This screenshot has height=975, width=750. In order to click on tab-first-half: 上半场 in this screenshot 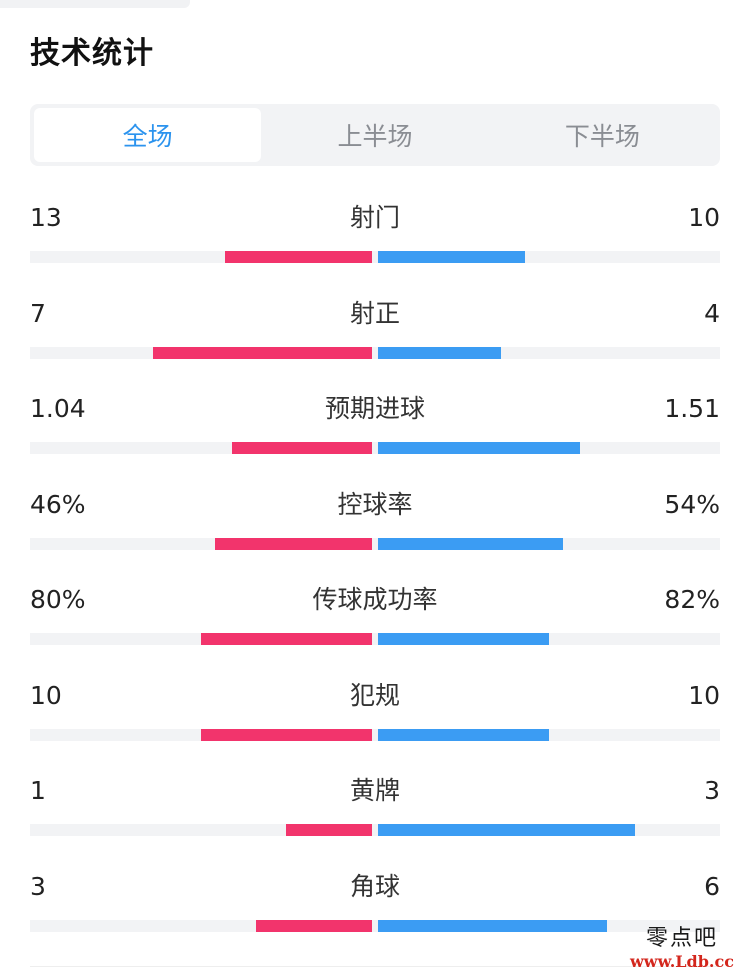, I will do `click(375, 136)`.